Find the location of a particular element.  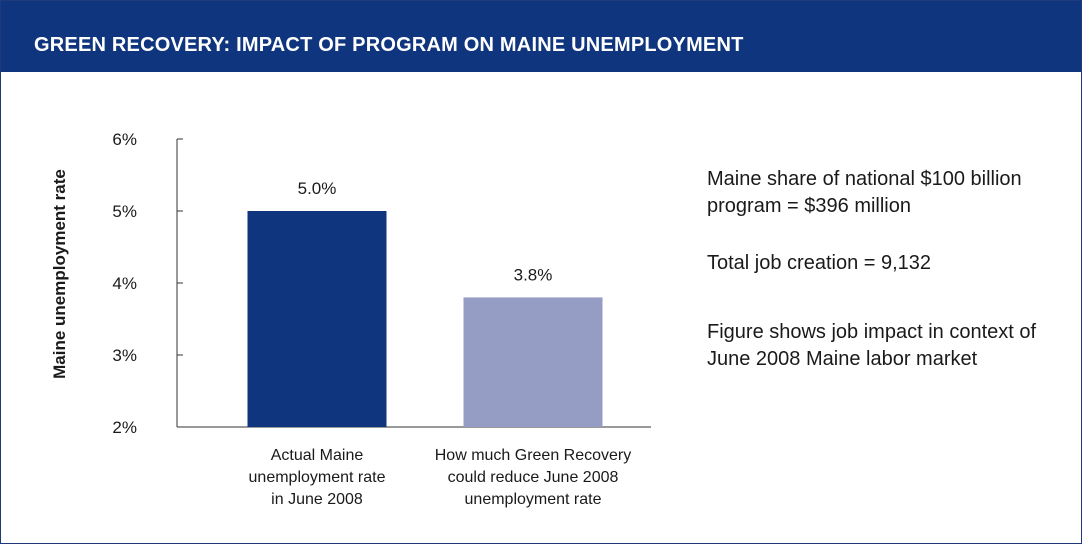

y-tick-label: 5% is located at coordinates (124, 211).